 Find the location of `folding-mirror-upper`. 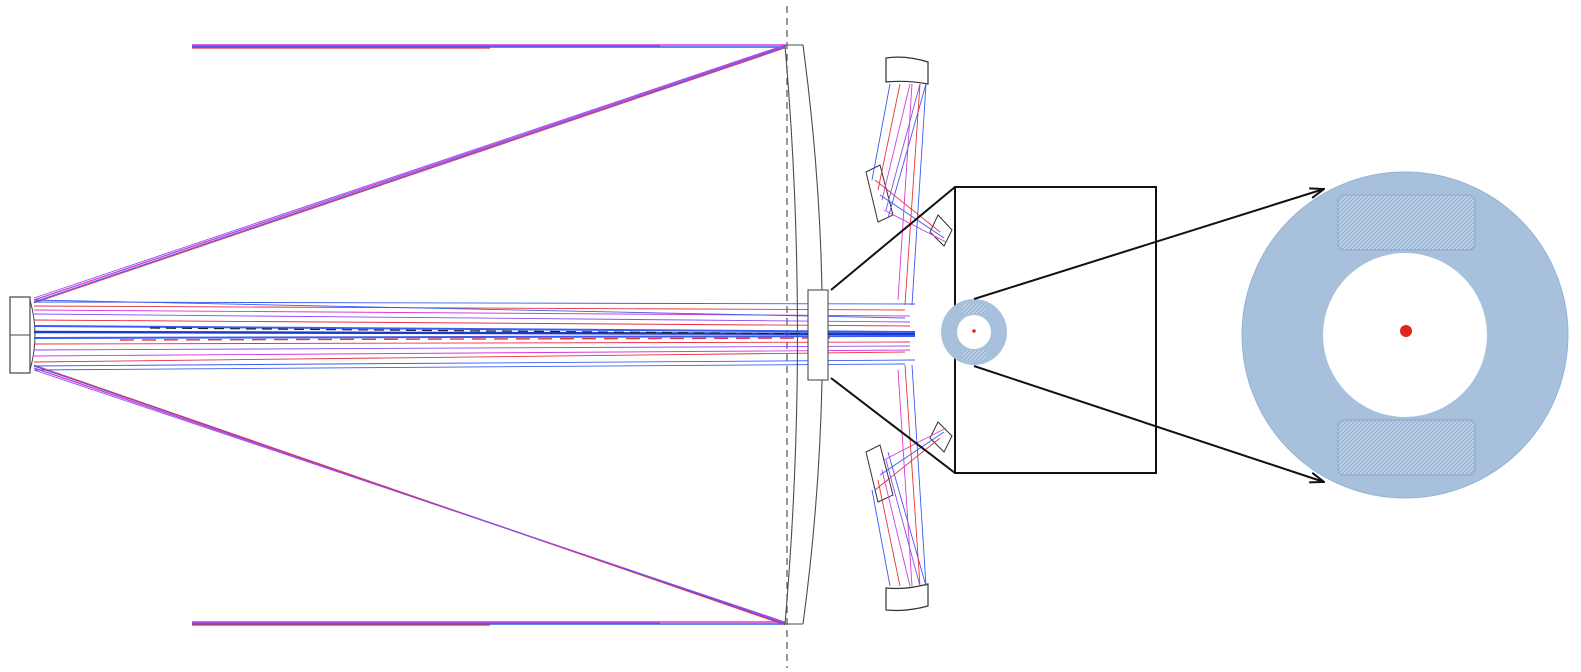

folding-mirror-upper is located at coordinates (909, 181).